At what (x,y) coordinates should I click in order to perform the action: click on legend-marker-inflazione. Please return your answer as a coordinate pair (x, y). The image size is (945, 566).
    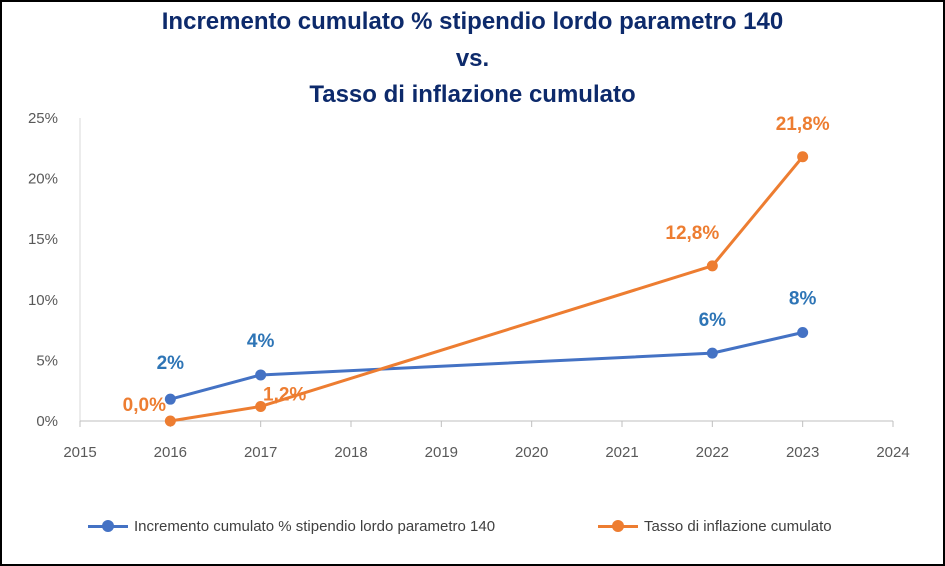
    Looking at the image, I should click on (618, 526).